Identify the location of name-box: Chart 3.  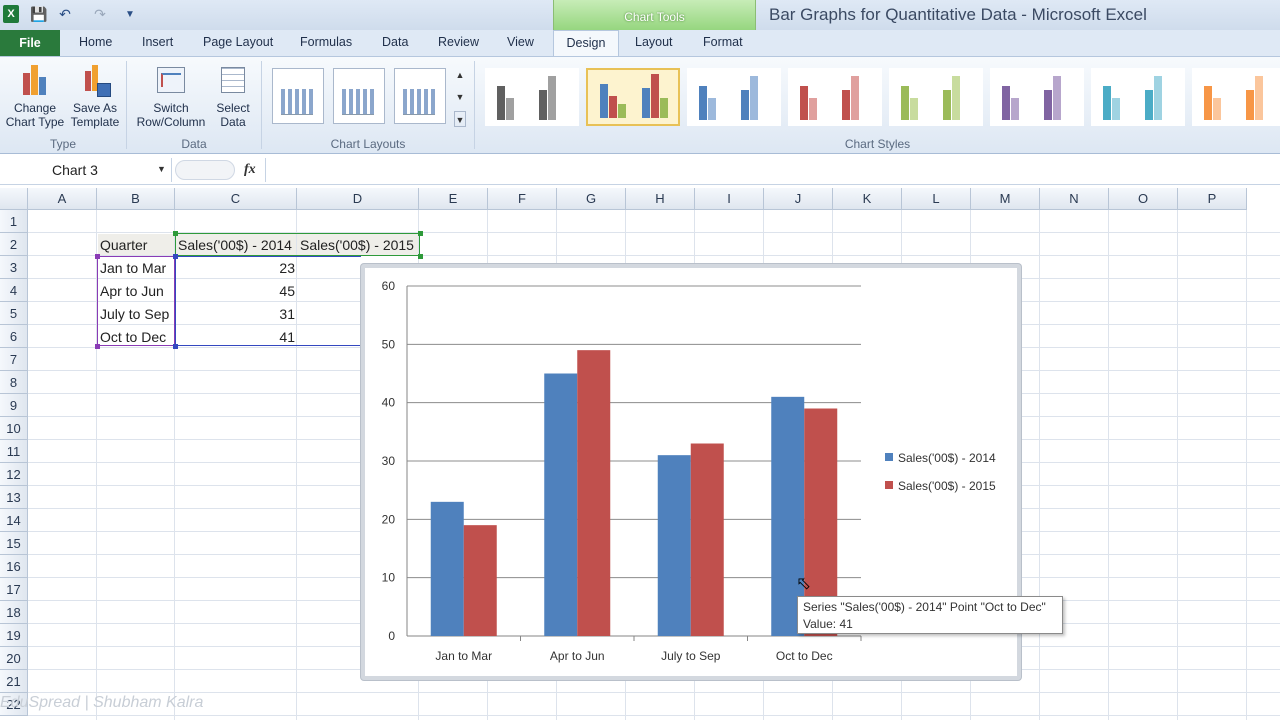
(86, 170).